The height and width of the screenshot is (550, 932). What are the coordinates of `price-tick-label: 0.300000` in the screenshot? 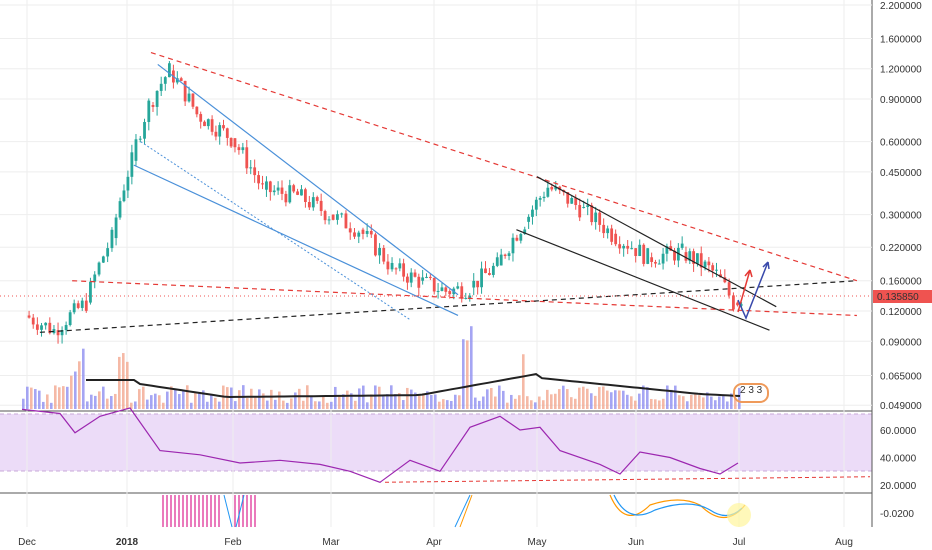 It's located at (901, 216).